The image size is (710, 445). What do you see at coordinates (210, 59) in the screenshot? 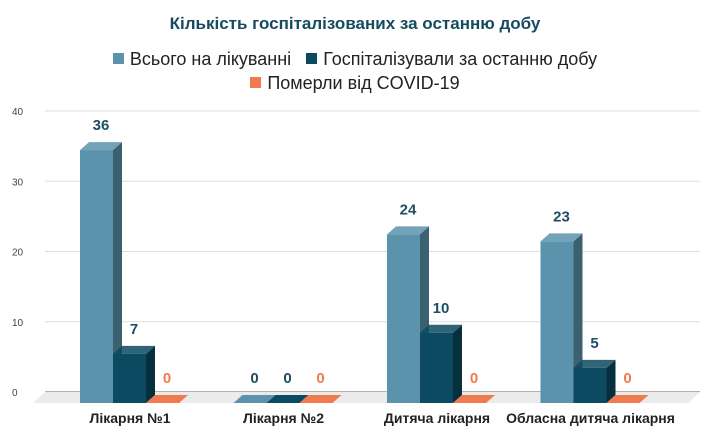
I see `legend-label: Всього на лікуванні` at bounding box center [210, 59].